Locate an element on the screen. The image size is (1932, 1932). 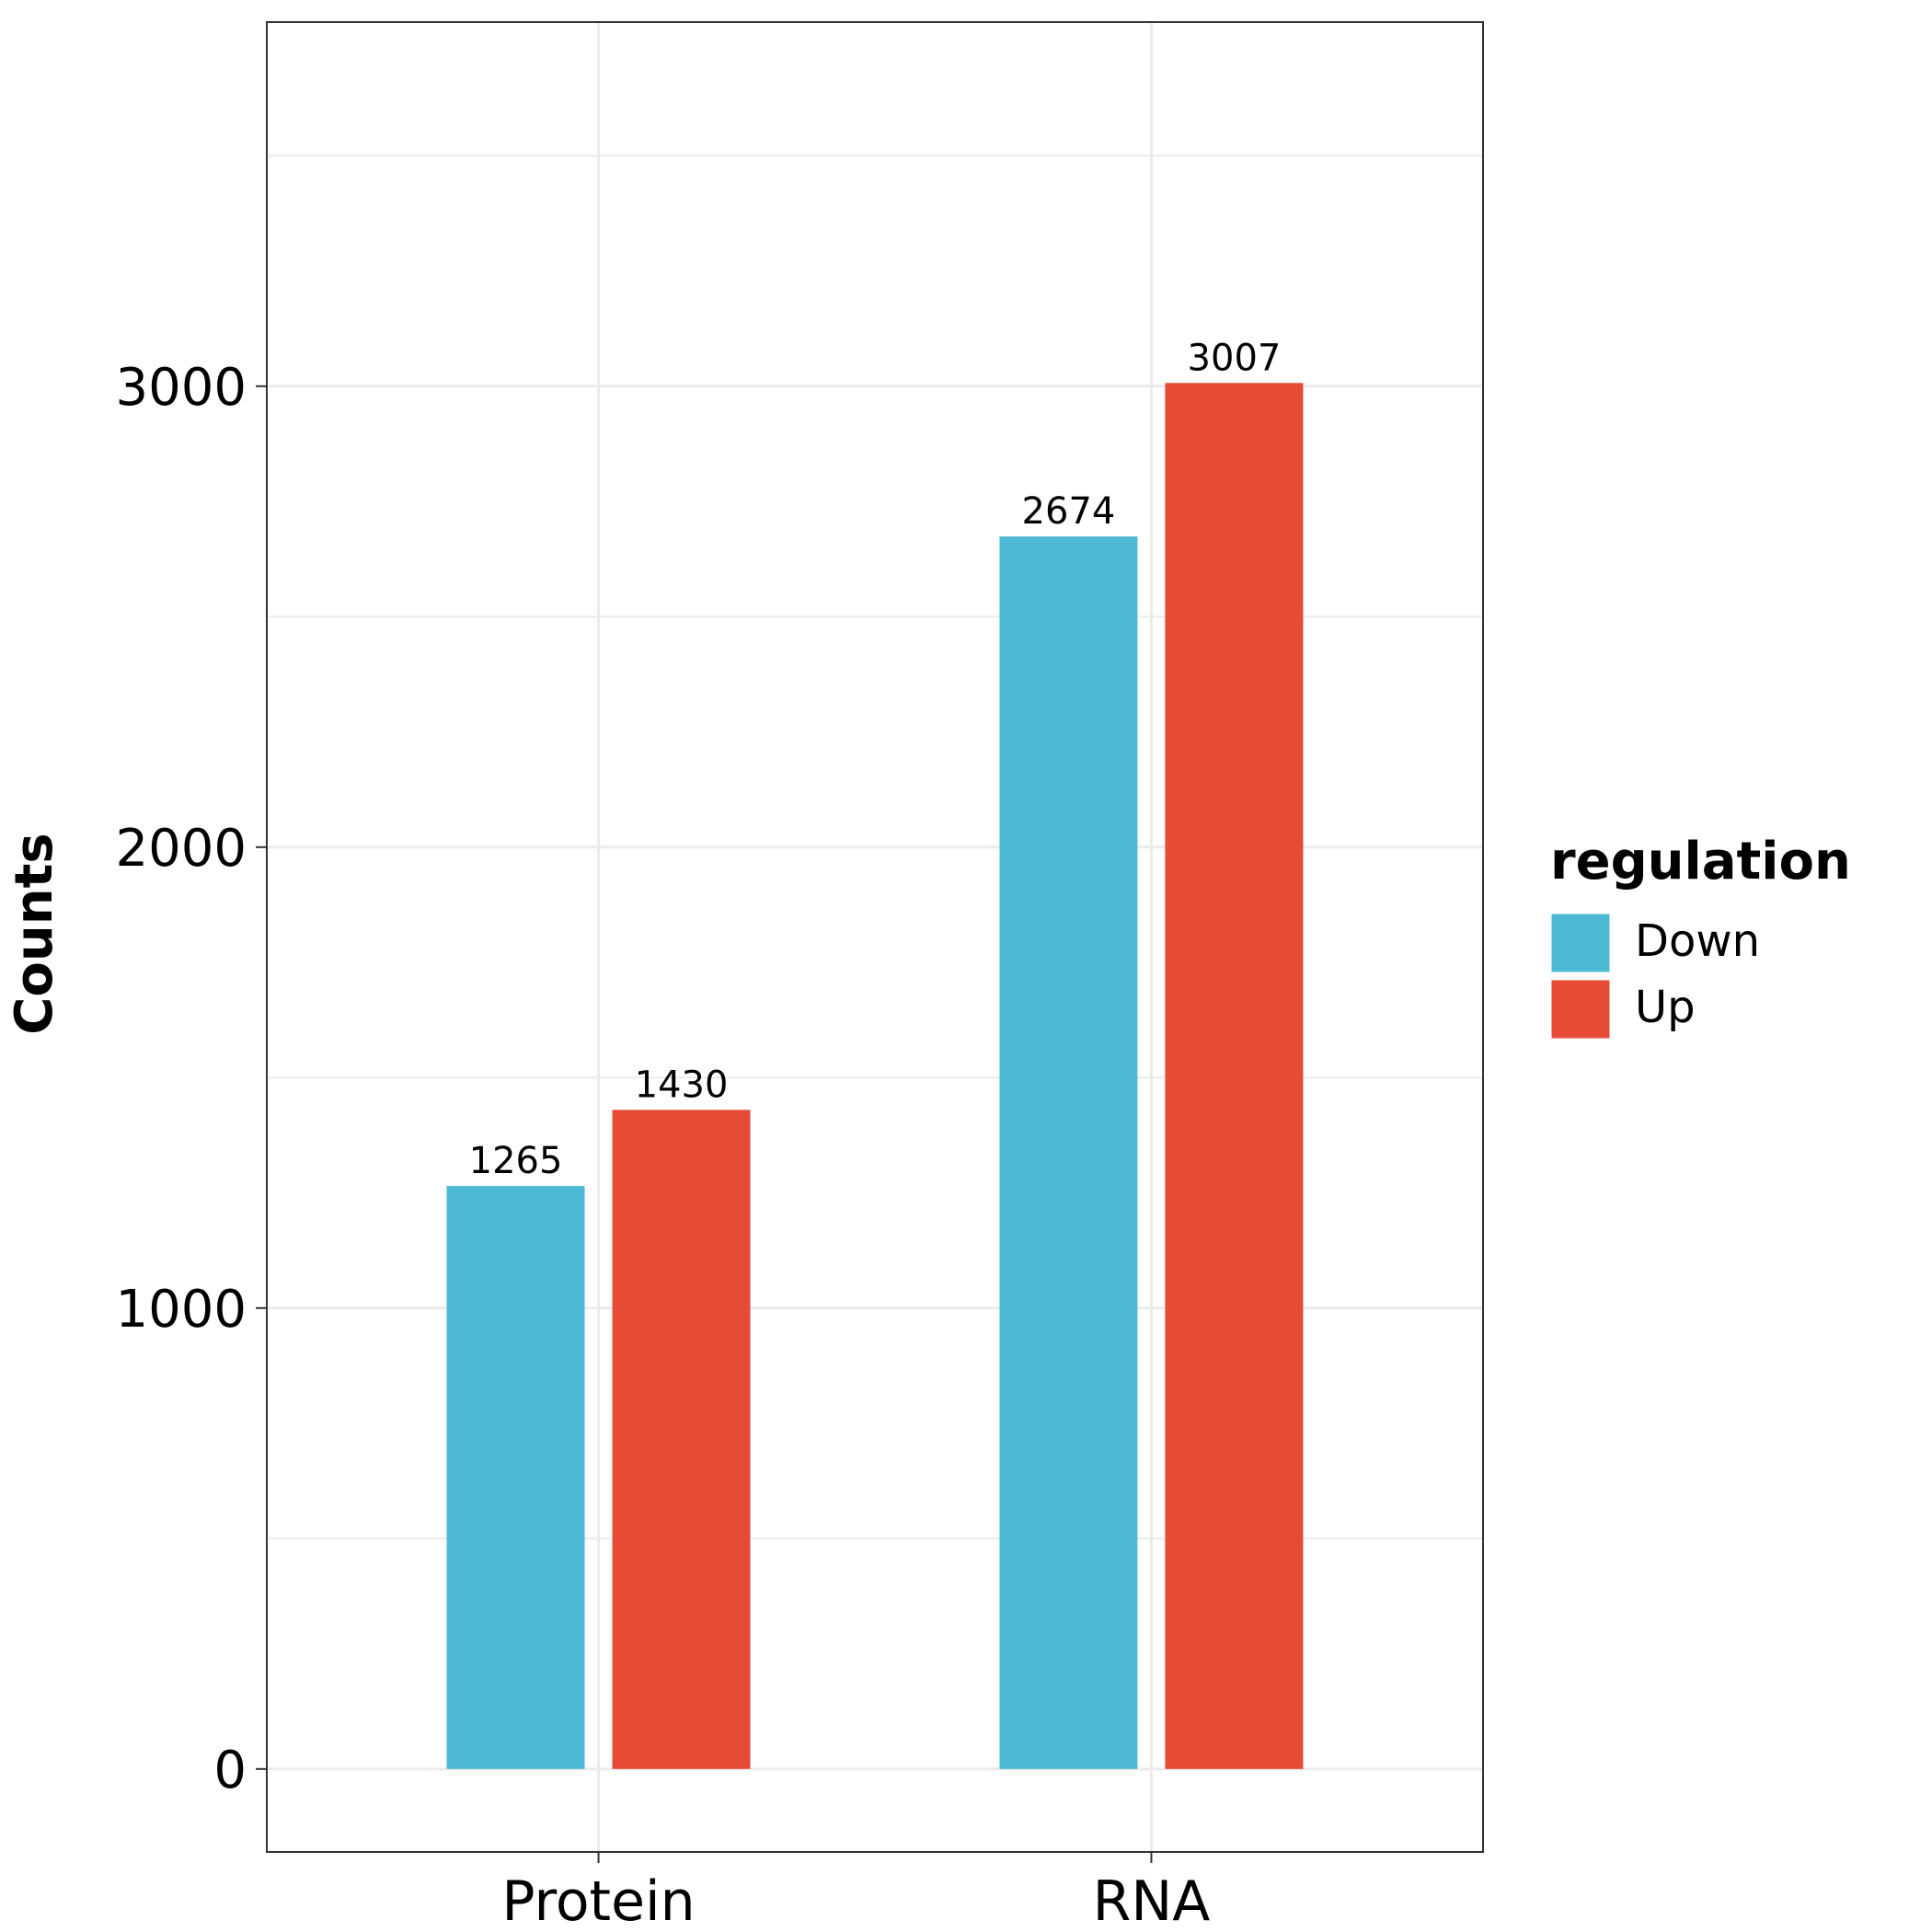
bar-value-label: 1265 is located at coordinates (516, 1161).